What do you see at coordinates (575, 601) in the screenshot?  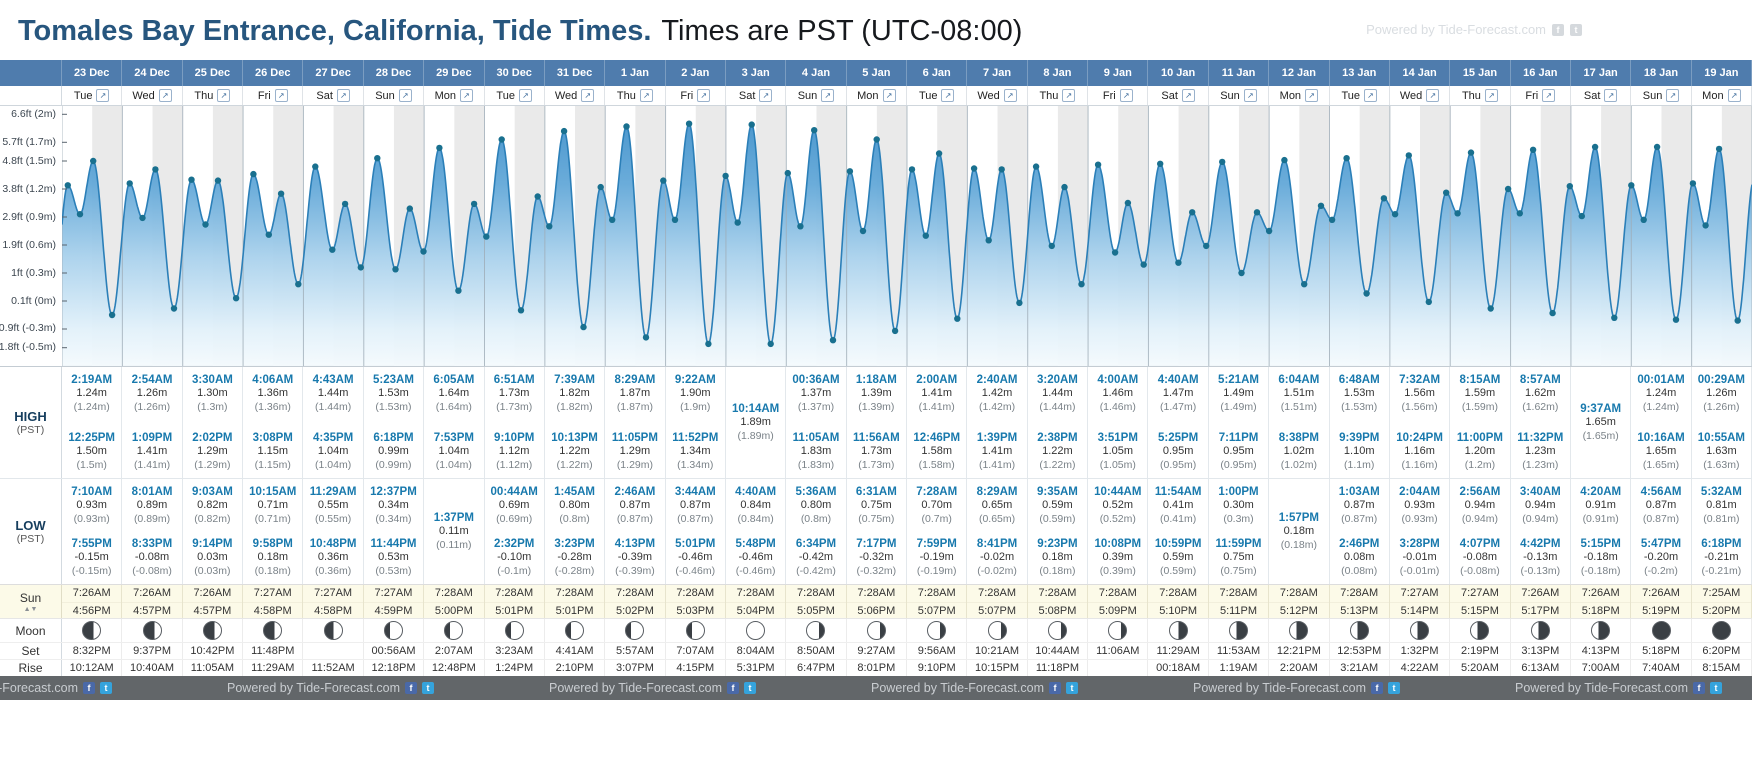 I see `sun-times-cell: 7:28AM 5:01PM` at bounding box center [575, 601].